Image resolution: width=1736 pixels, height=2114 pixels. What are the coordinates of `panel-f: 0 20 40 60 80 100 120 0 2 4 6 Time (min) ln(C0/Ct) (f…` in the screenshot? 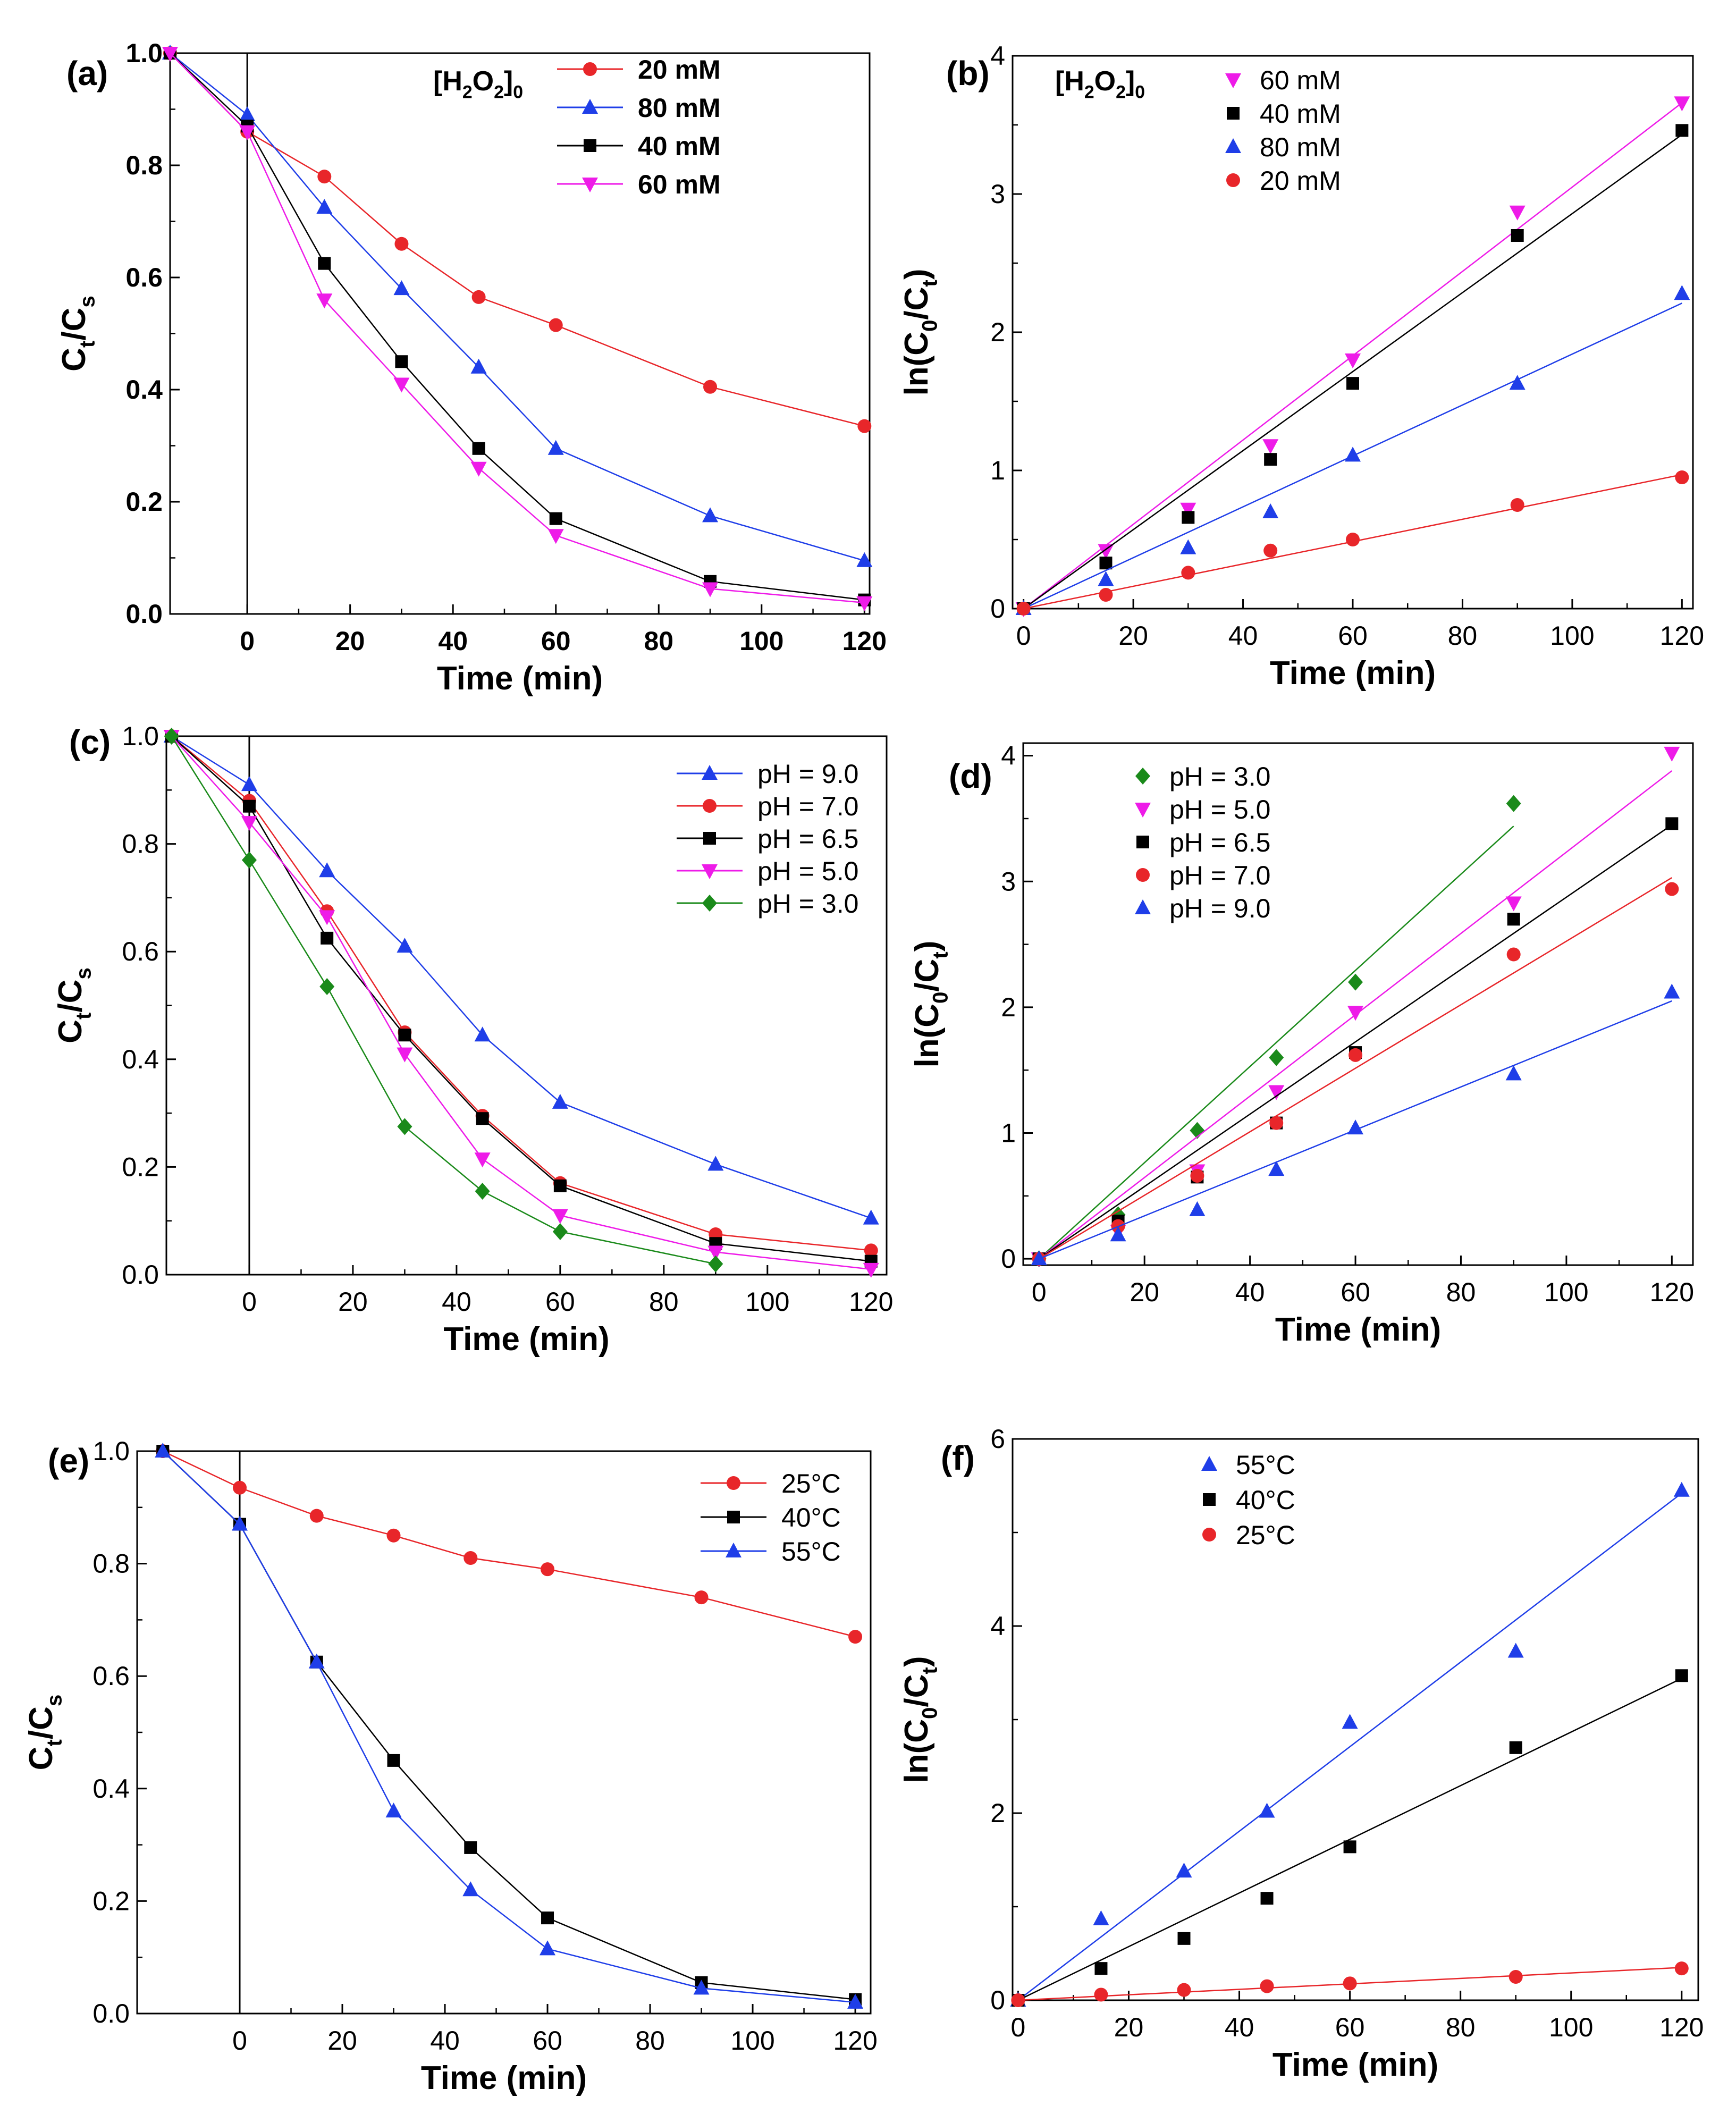 It's located at (1301, 1753).